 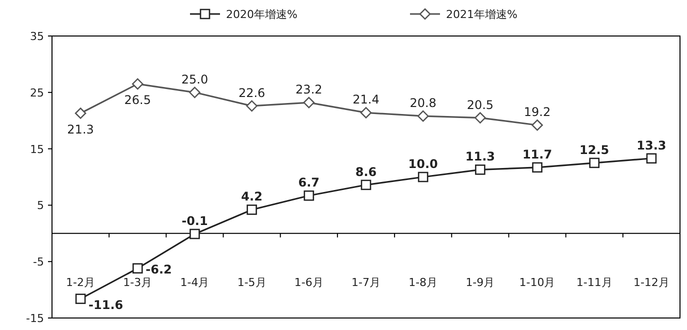 I want to click on data-label: 8.6, so click(x=366, y=171).